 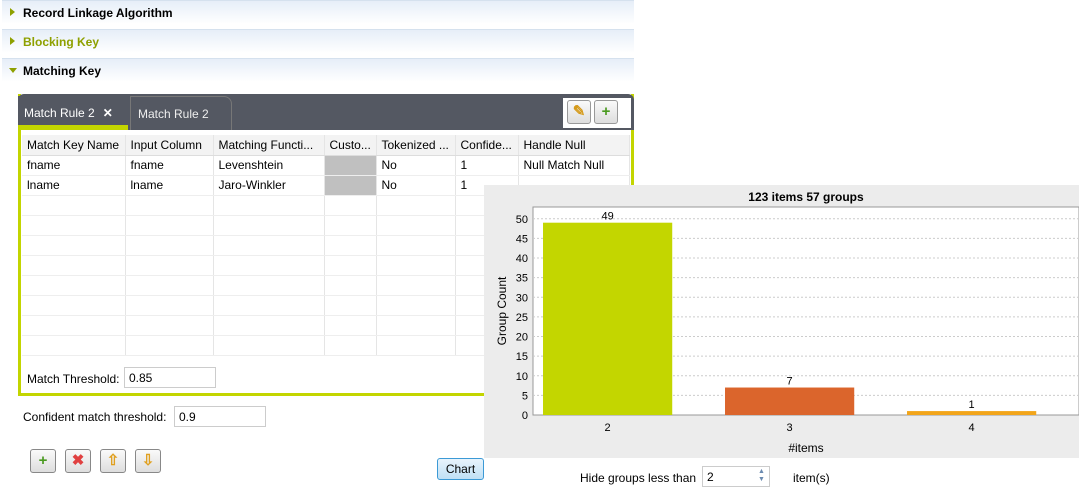 I want to click on section-title: Matching Key, so click(x=62, y=71).